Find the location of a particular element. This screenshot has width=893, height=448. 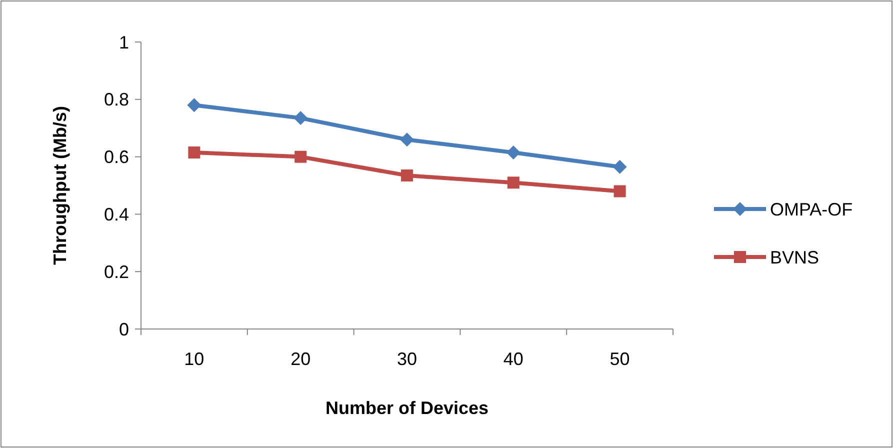

x-tick-label: 30 is located at coordinates (407, 359).